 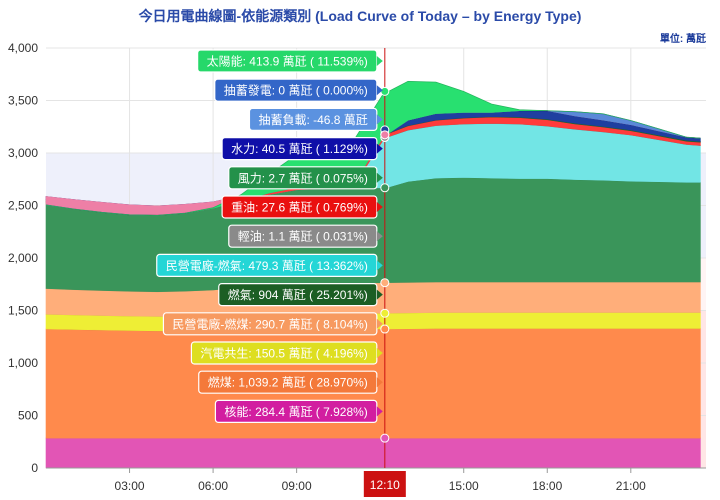 I want to click on crosshair-time-label: 12:10, so click(x=385, y=485).